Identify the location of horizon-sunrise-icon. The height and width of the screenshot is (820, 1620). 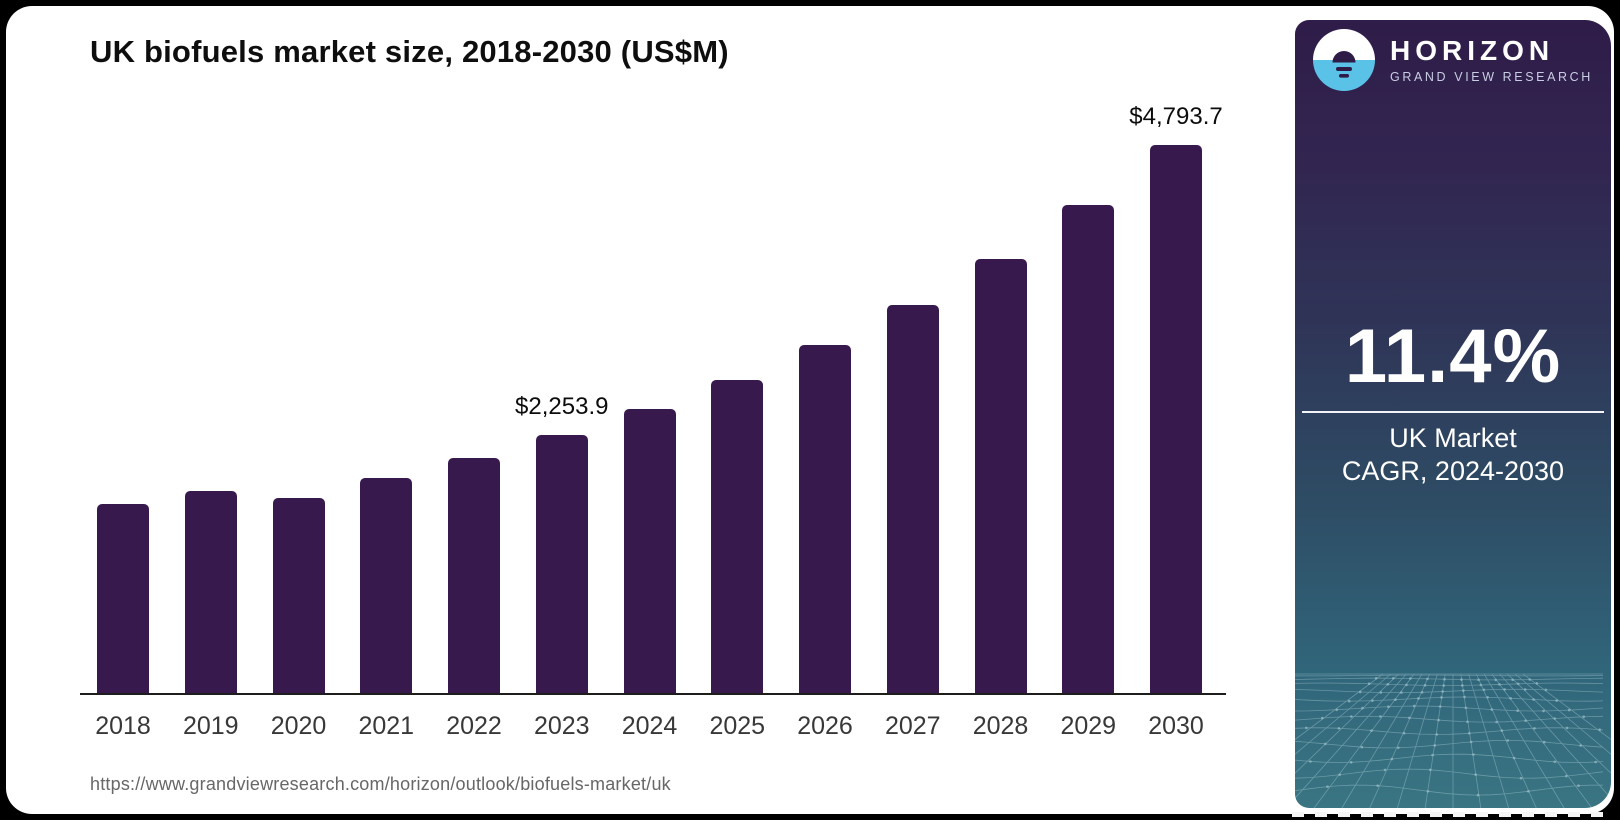
(1344, 60).